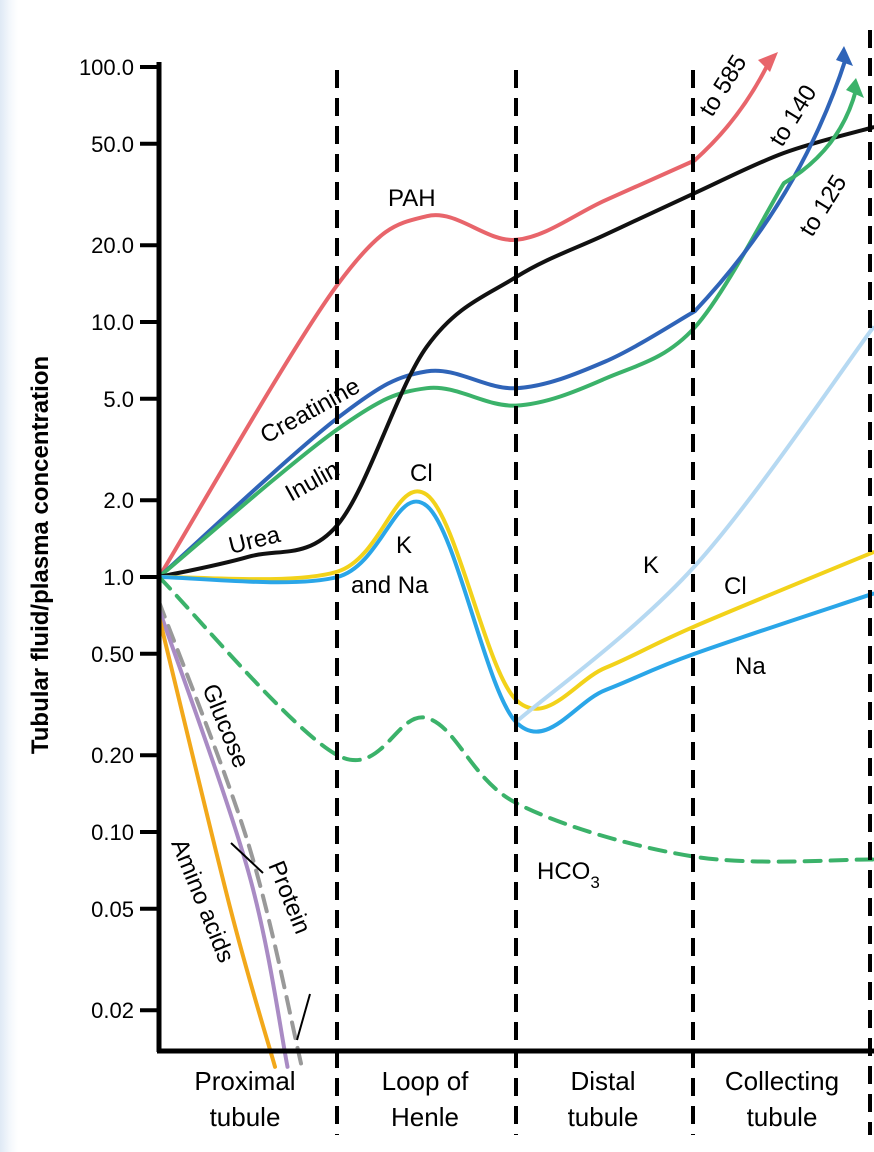 This screenshot has height=1152, width=874. I want to click on y-tick-label: 50.0, so click(112, 144).